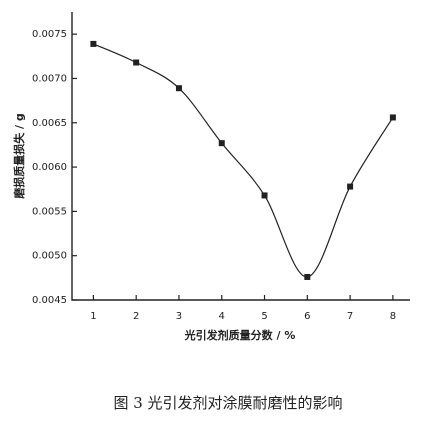  What do you see at coordinates (179, 316) in the screenshot?
I see `x-tick-label: 3` at bounding box center [179, 316].